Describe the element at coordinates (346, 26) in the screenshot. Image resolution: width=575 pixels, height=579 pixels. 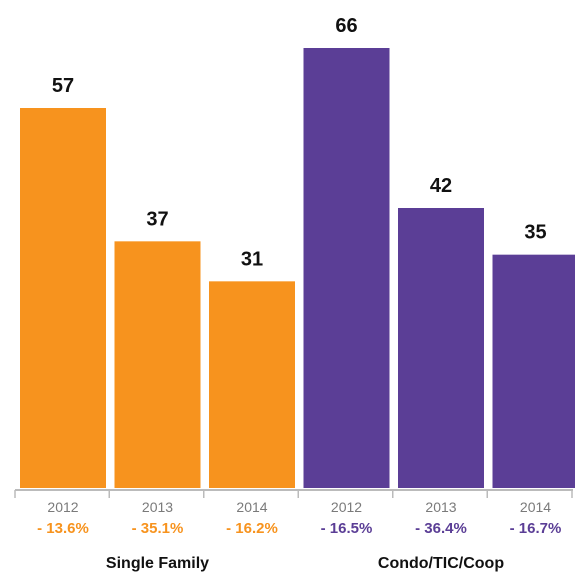
I see `data-label: 66` at that location.